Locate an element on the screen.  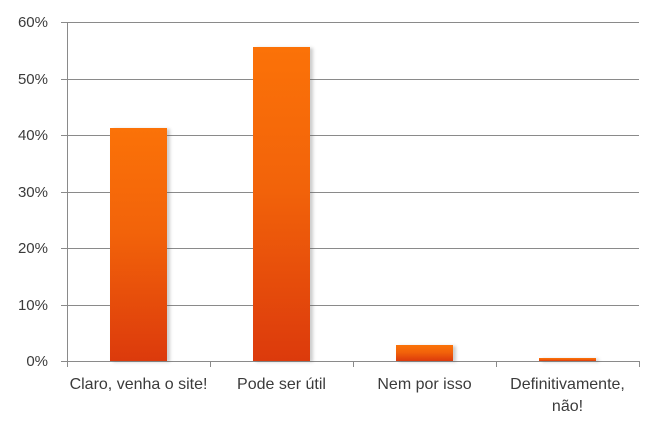
category-label: Claro, venha o site! is located at coordinates (138, 384).